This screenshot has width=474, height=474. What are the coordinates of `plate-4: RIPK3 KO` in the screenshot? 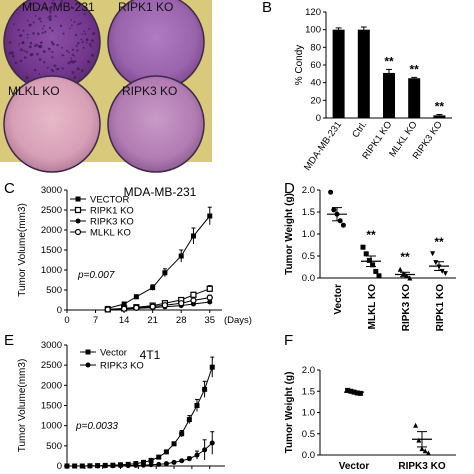 It's located at (156, 124).